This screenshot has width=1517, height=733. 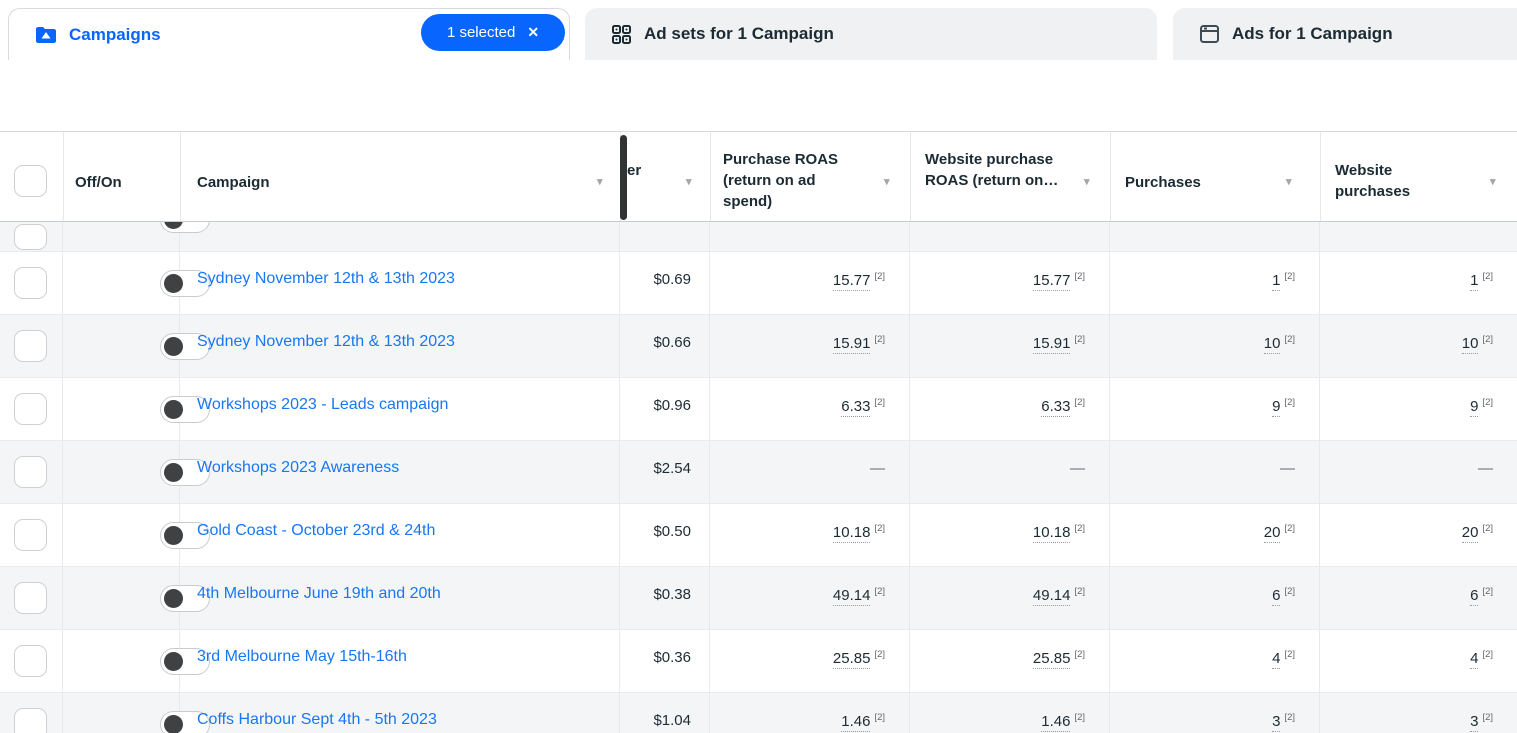 What do you see at coordinates (665, 713) in the screenshot?
I see `cost-cell: $1.04` at bounding box center [665, 713].